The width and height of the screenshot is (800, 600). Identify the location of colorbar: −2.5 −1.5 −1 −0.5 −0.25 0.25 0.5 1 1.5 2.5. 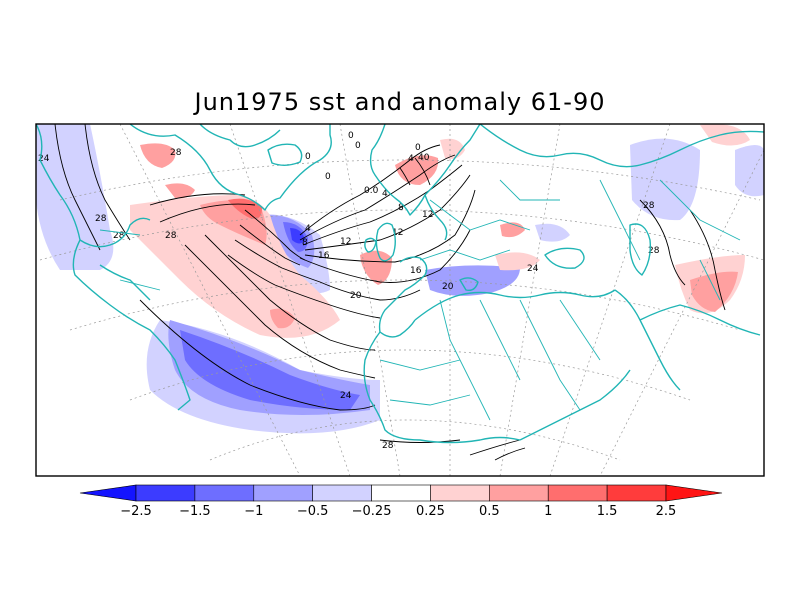
(401, 501).